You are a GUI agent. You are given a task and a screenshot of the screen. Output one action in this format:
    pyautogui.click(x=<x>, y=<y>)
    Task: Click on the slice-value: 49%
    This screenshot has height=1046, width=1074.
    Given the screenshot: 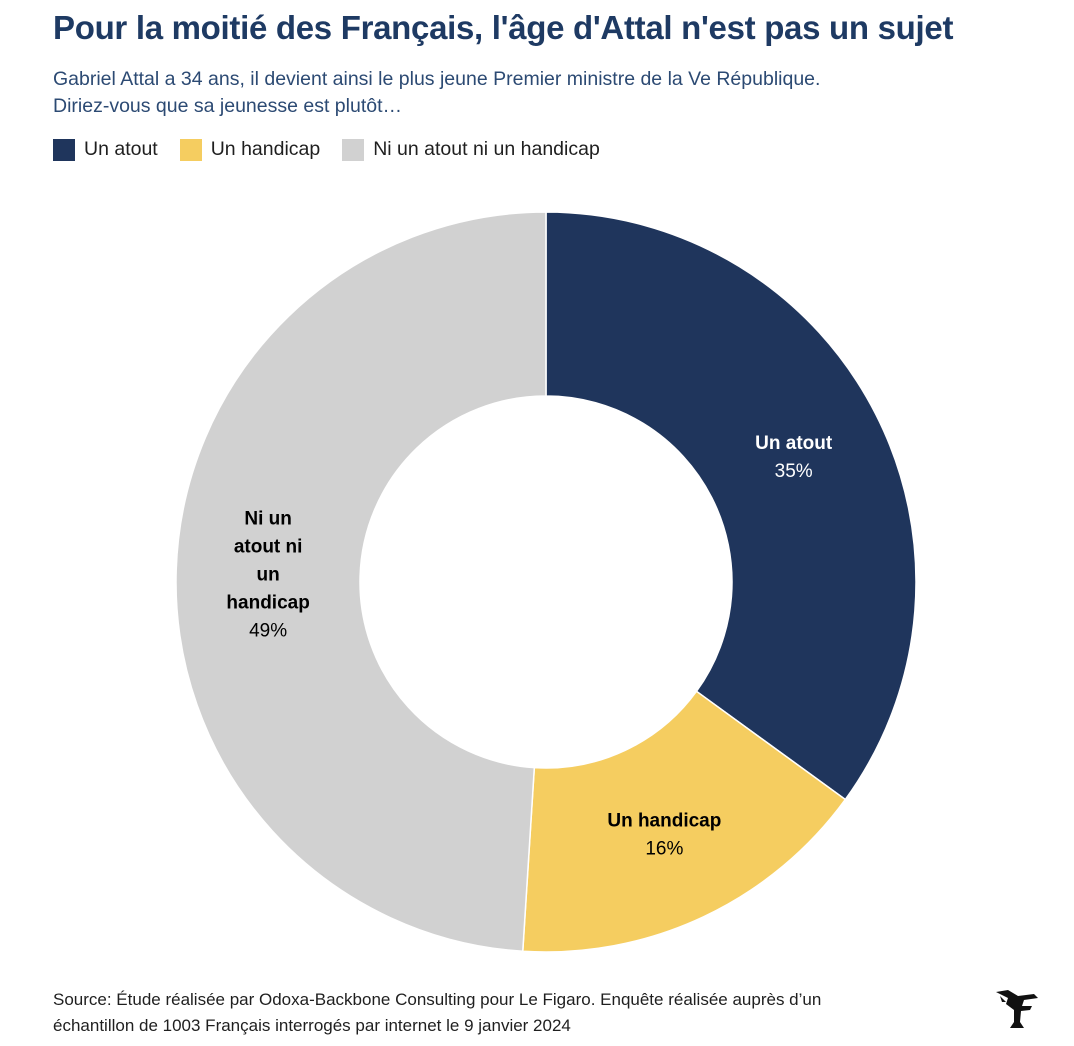 What is the action you would take?
    pyautogui.click(x=268, y=630)
    